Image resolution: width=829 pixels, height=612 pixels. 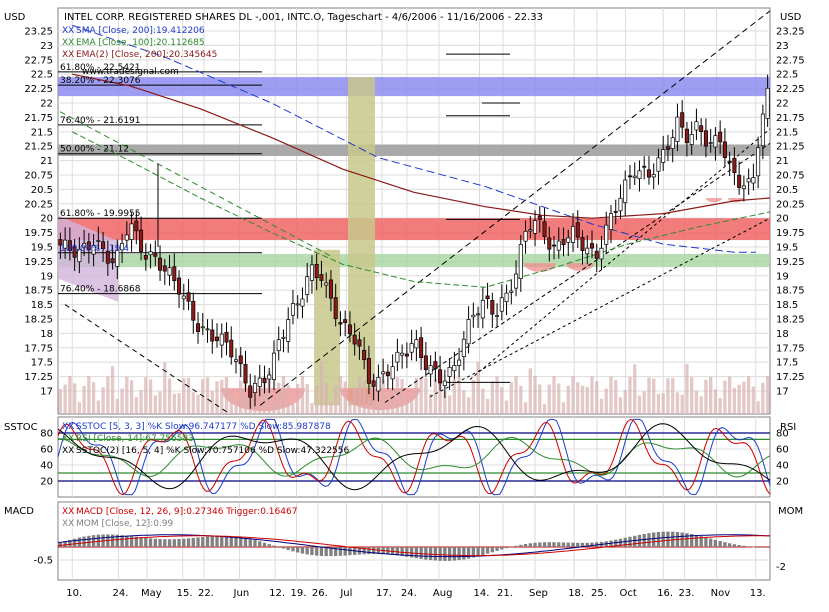 What do you see at coordinates (600, 307) in the screenshot?
I see `trend-line-support` at bounding box center [600, 307].